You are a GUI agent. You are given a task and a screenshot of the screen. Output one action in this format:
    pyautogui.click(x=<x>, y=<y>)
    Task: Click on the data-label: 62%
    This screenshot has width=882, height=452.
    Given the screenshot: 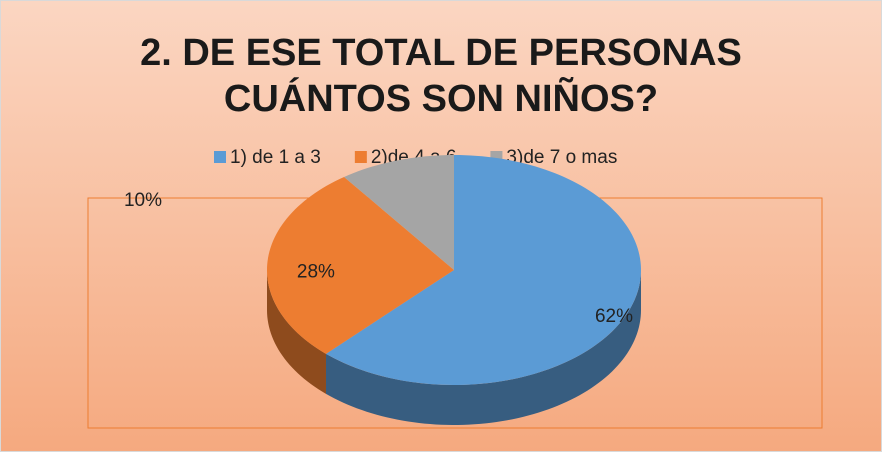 What is the action you would take?
    pyautogui.click(x=614, y=316)
    